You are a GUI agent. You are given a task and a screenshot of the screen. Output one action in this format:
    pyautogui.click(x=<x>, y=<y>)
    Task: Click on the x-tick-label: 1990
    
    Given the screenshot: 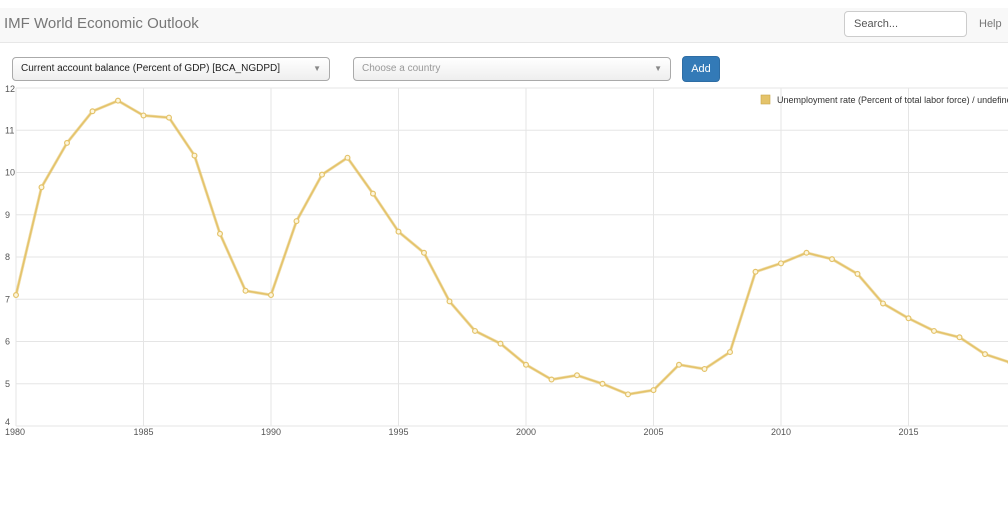 What is the action you would take?
    pyautogui.click(x=271, y=432)
    